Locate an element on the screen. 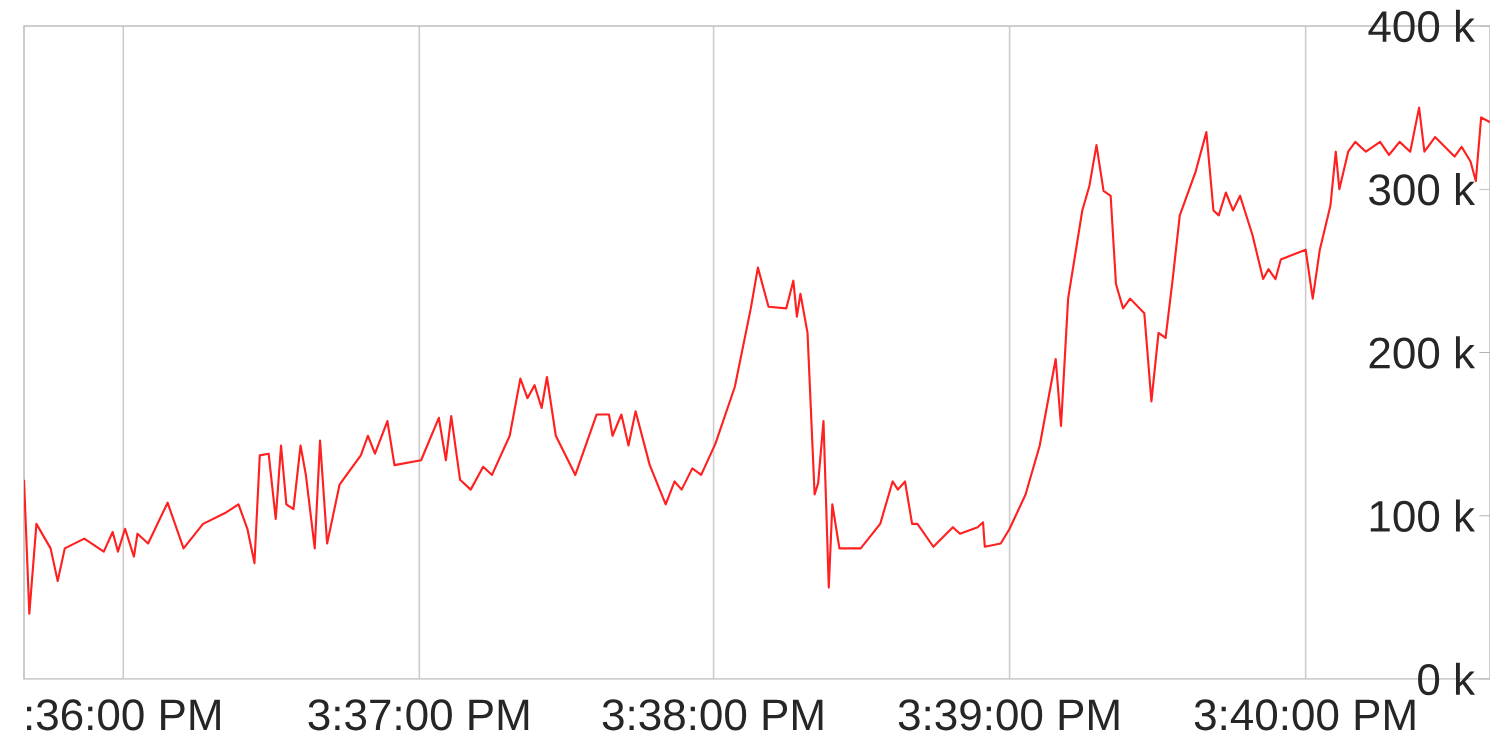  x-tick-label: :36:00 PM is located at coordinates (123, 715).